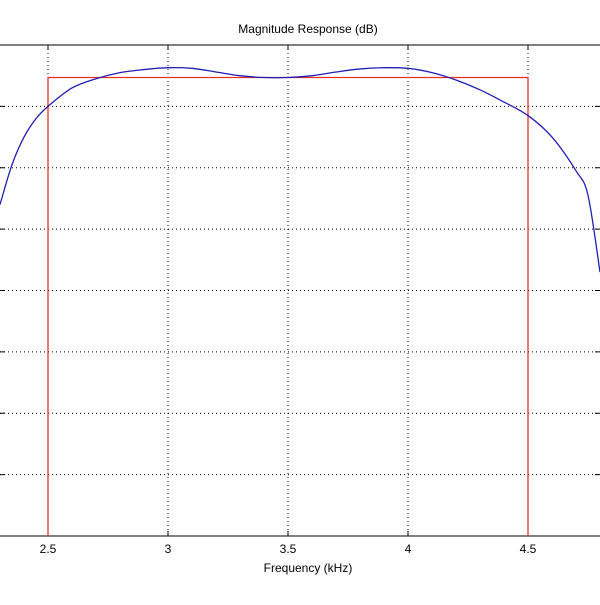  I want to click on x-tick-label: 4.5, so click(528, 549).